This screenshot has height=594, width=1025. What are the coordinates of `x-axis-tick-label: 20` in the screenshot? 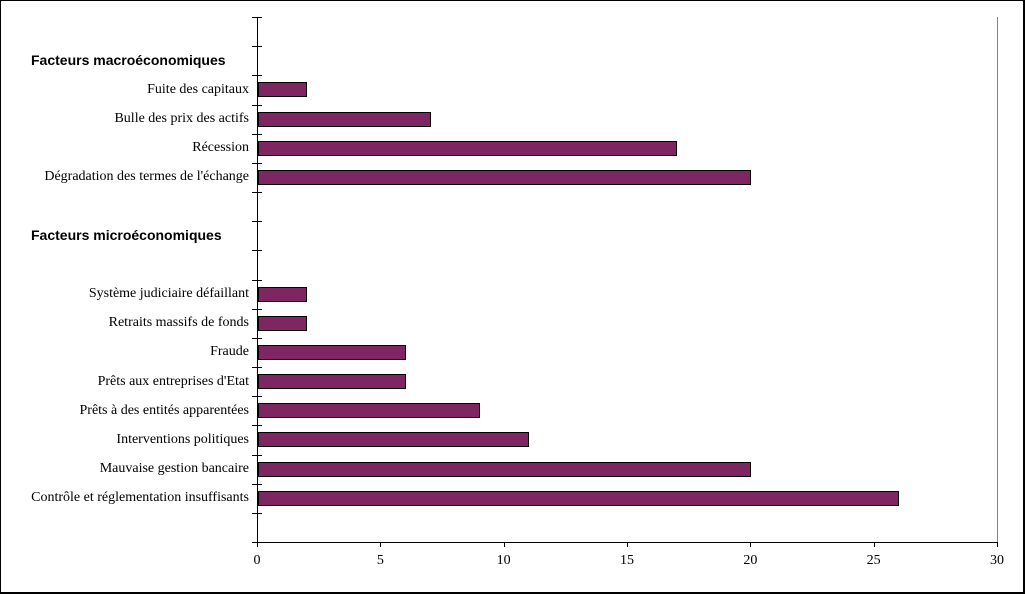 It's located at (750, 560).